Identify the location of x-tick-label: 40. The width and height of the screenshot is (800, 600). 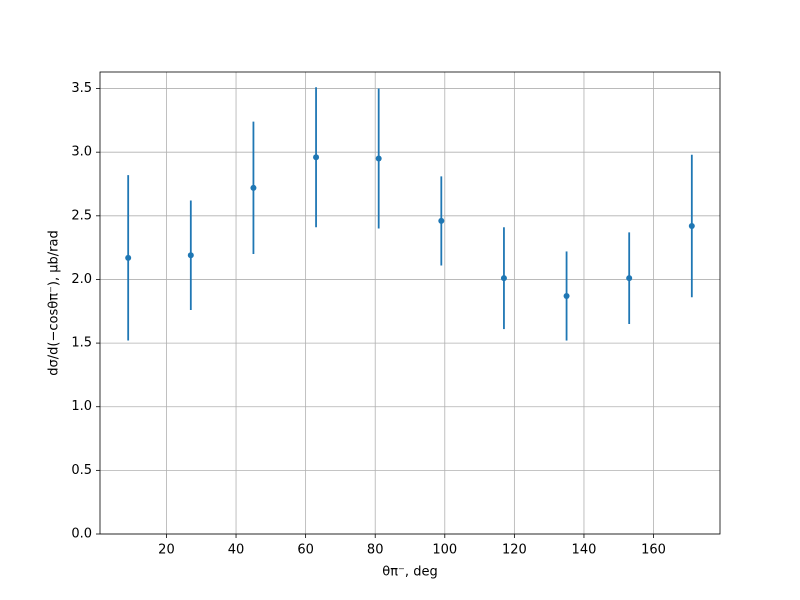
(236, 550).